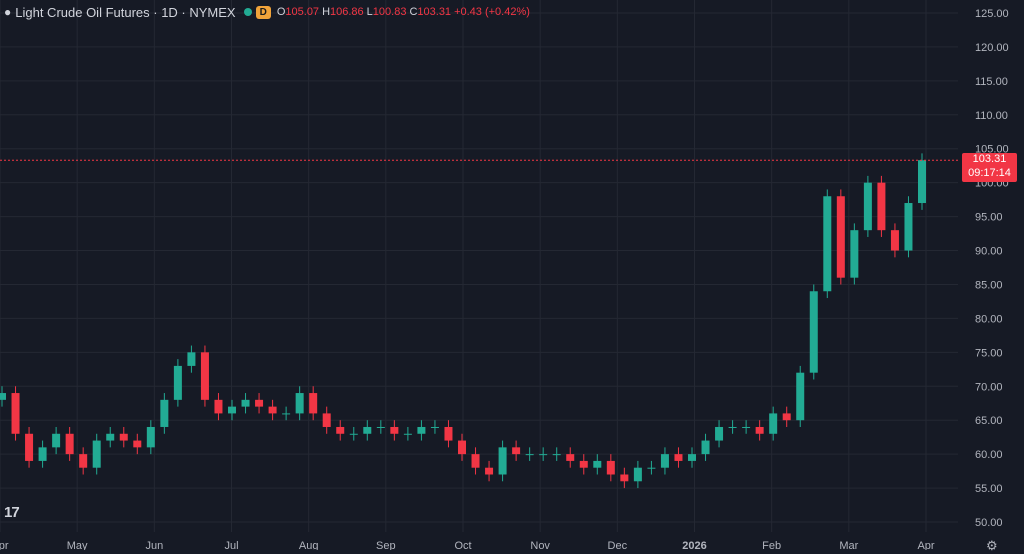 The height and width of the screenshot is (554, 1024). Describe the element at coordinates (992, 48) in the screenshot. I see `price-tick-label: 120.00` at that location.